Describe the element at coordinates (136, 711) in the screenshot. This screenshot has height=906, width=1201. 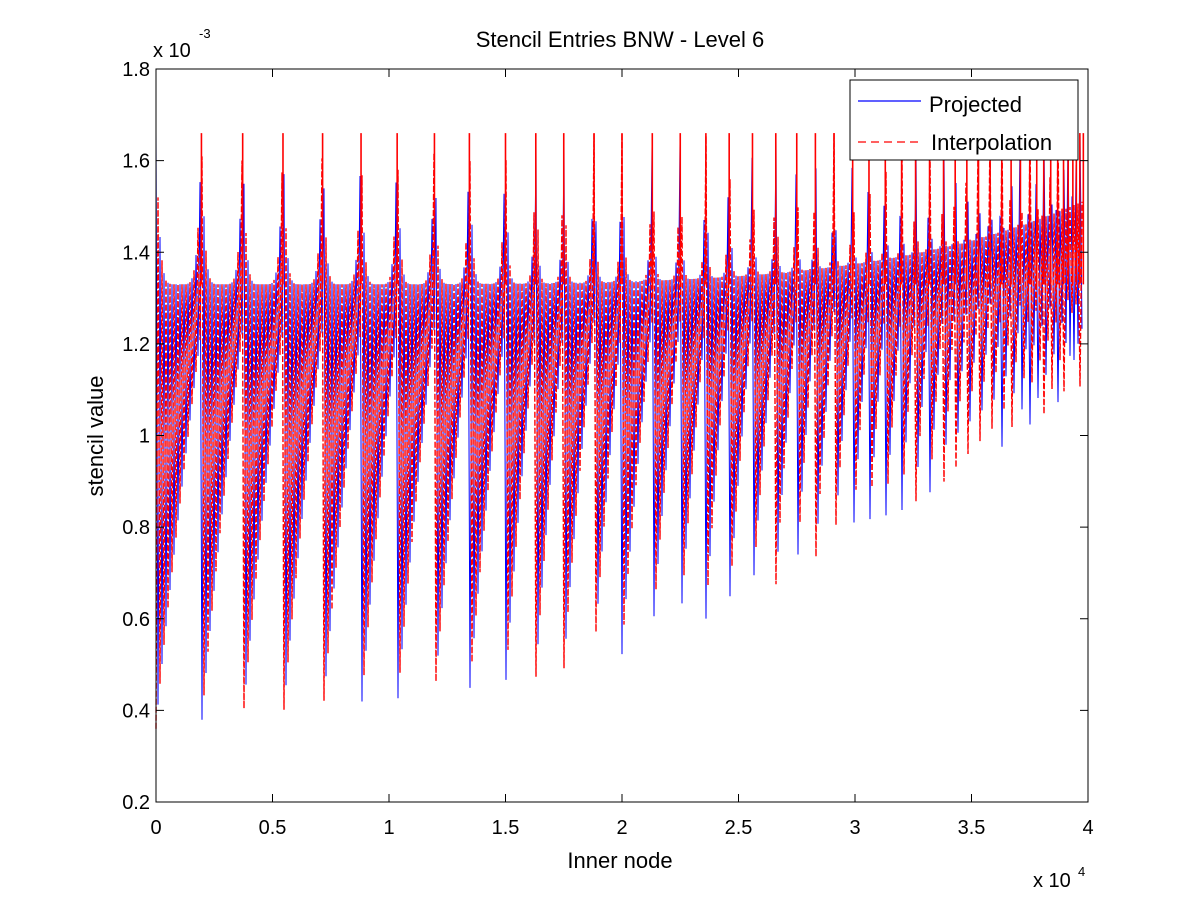
I see `y-tick-label: 0.4` at that location.